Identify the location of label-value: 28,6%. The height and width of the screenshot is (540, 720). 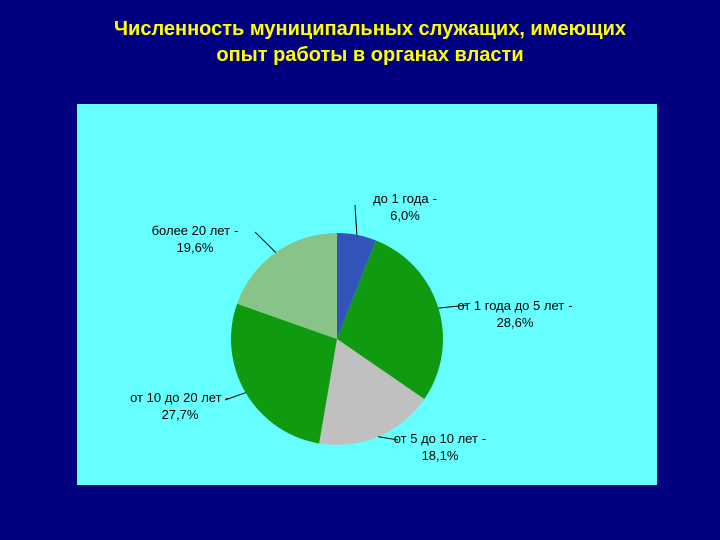
(515, 322).